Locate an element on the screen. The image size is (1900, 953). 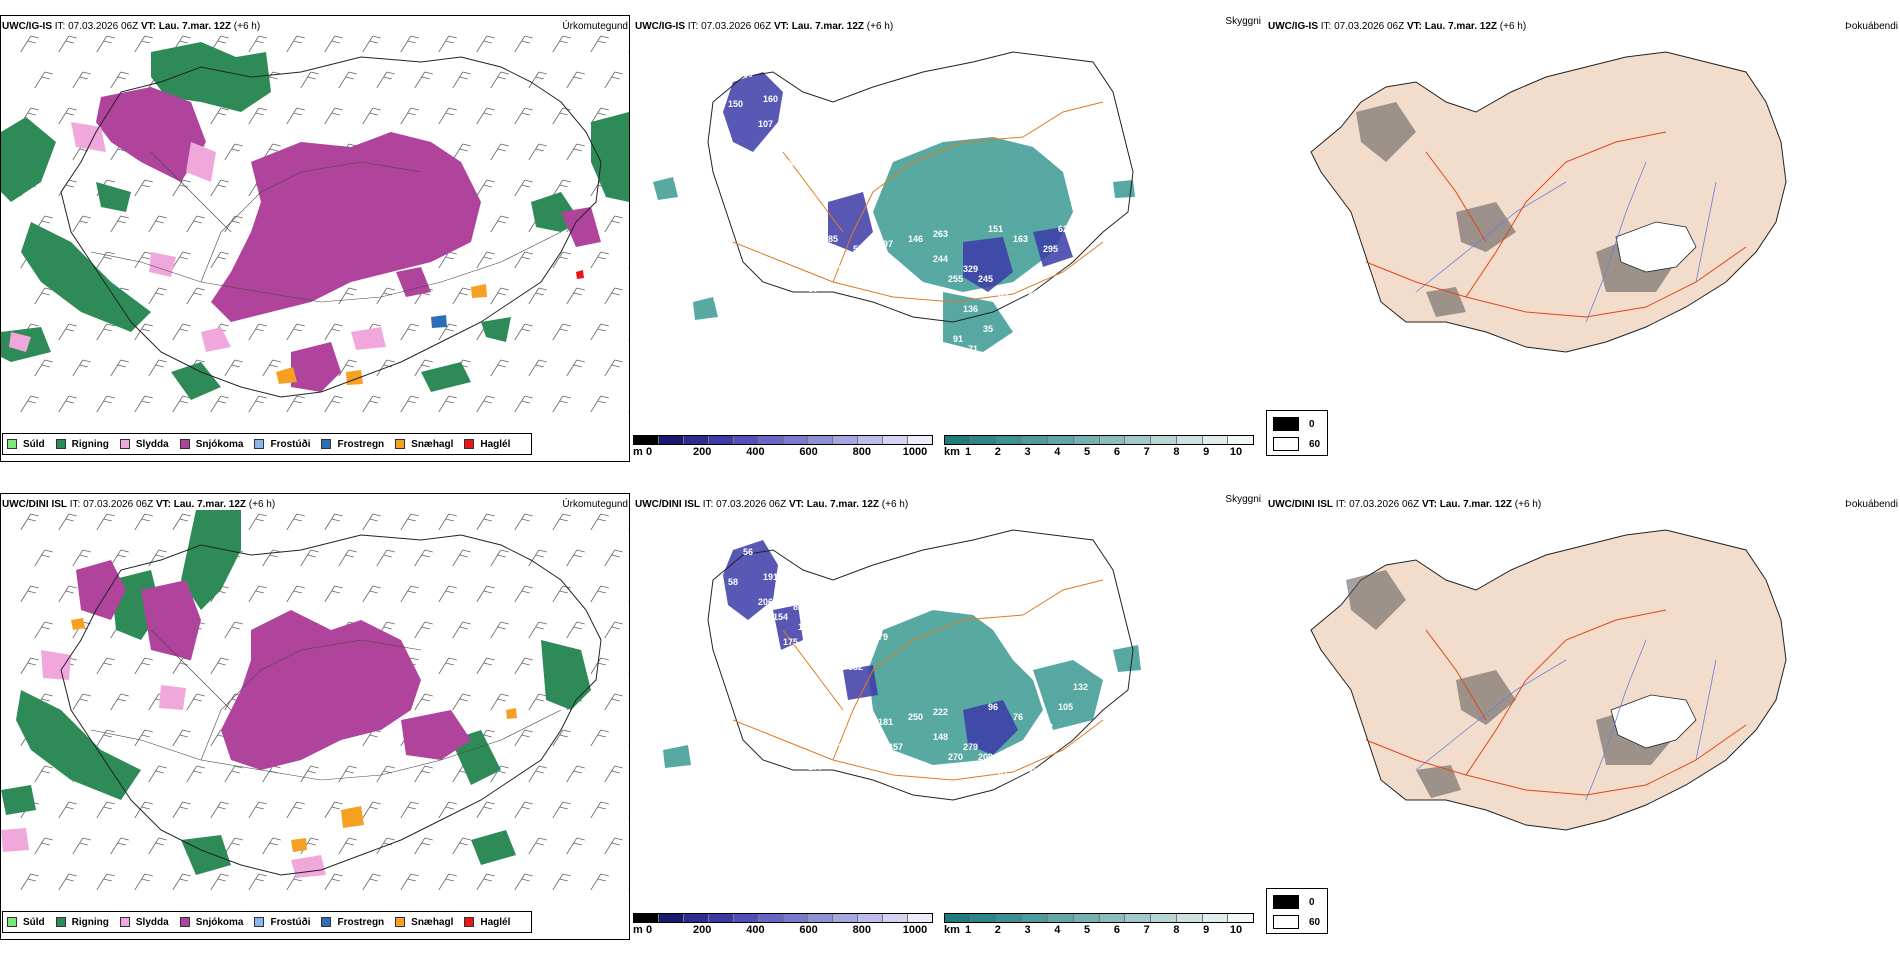
ceiling-label: 352 is located at coordinates (805, 149).